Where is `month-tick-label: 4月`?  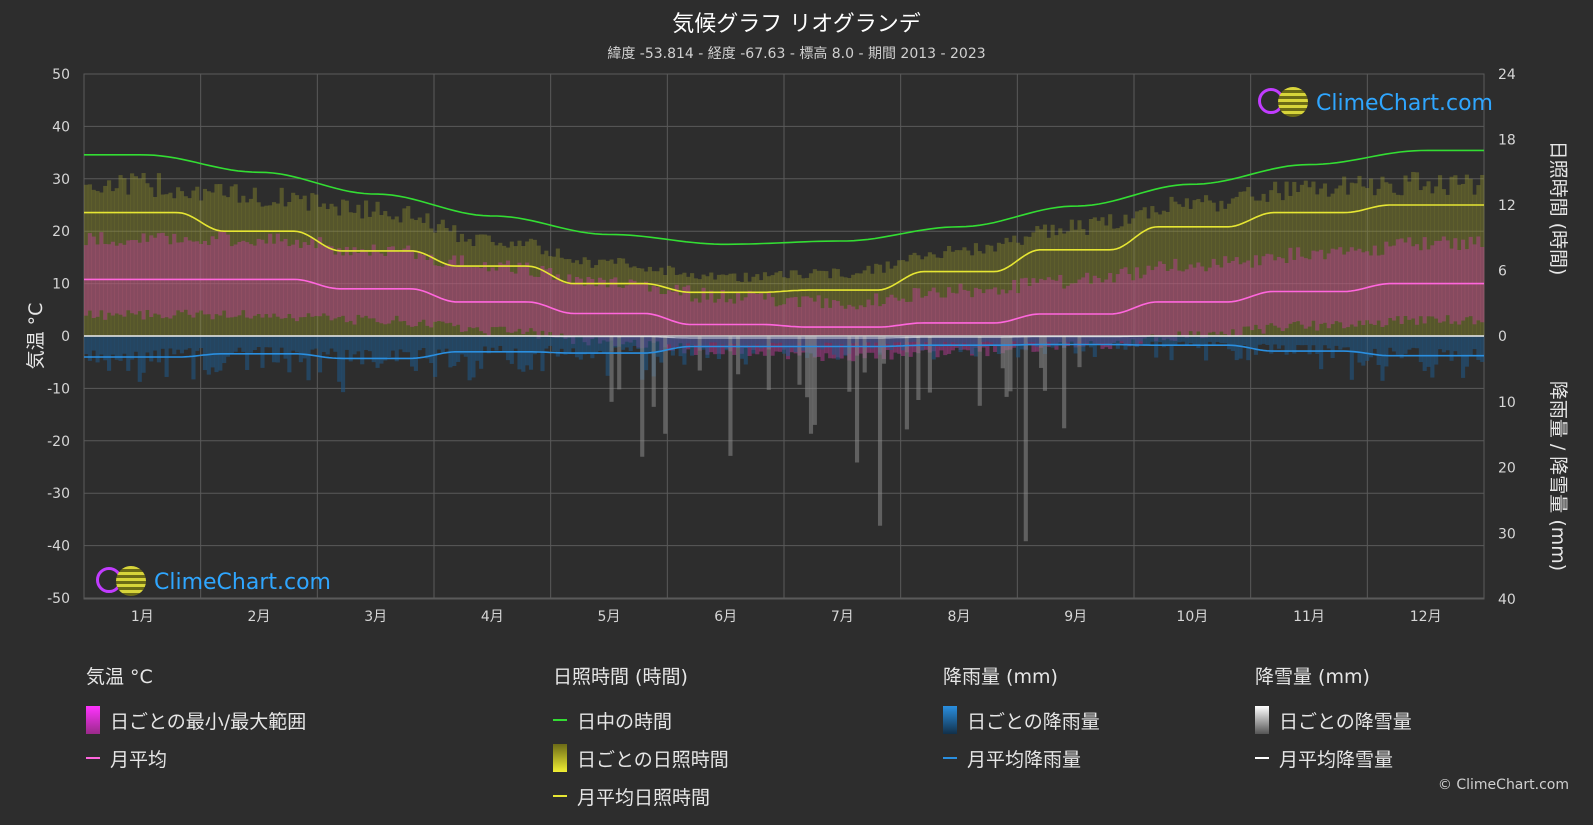 month-tick-label: 4月 is located at coordinates (492, 617).